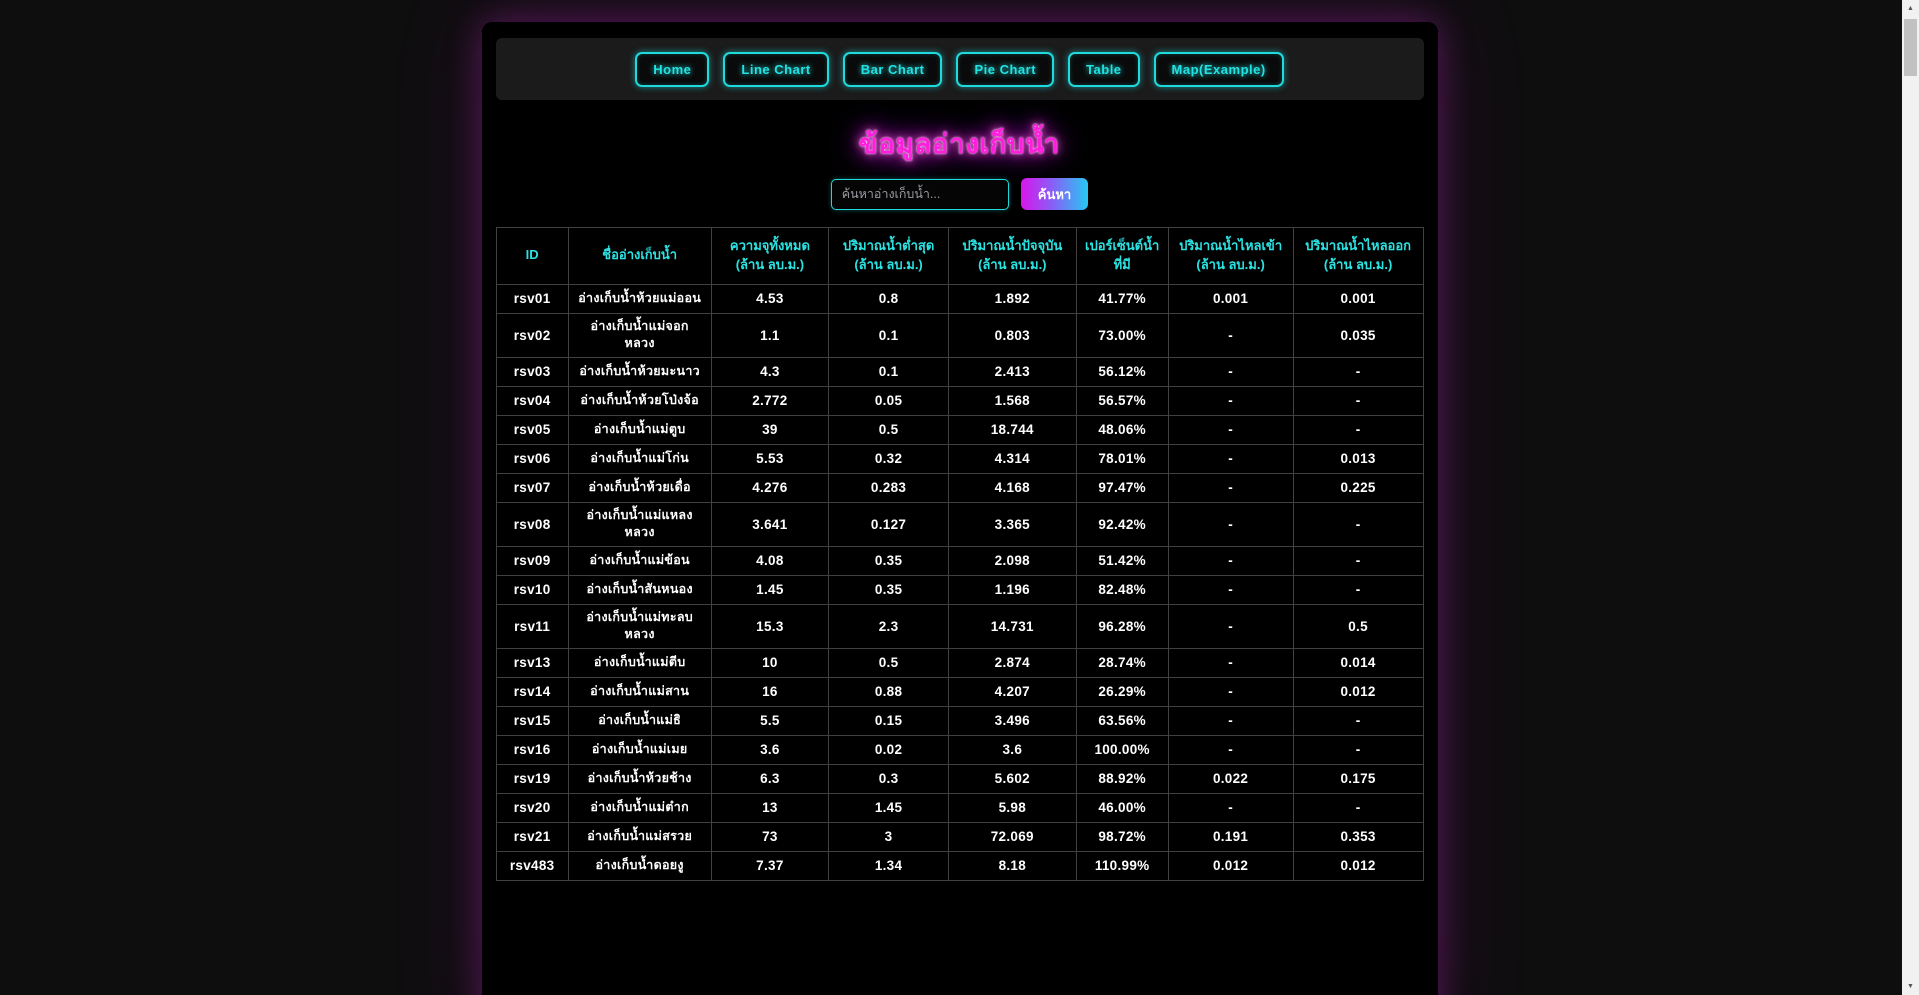  Describe the element at coordinates (888, 429) in the screenshot. I see `cell-min-volume: 0.5` at that location.